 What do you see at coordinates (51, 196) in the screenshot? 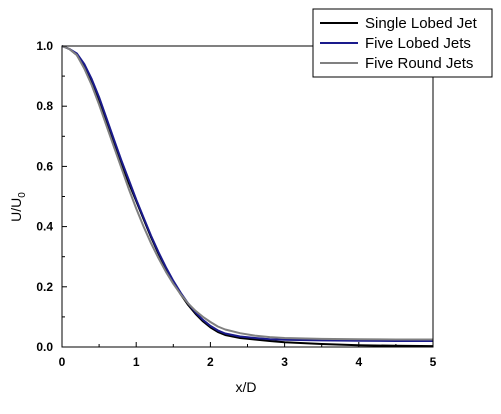
I see `y-axis: 0.0 0.2 0.4 0.6 0.8 1.0` at bounding box center [51, 196].